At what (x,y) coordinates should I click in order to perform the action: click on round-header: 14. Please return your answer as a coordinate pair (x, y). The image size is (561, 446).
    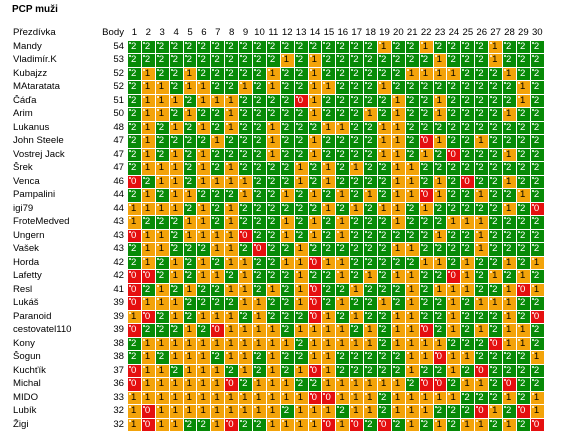
    Looking at the image, I should click on (315, 32).